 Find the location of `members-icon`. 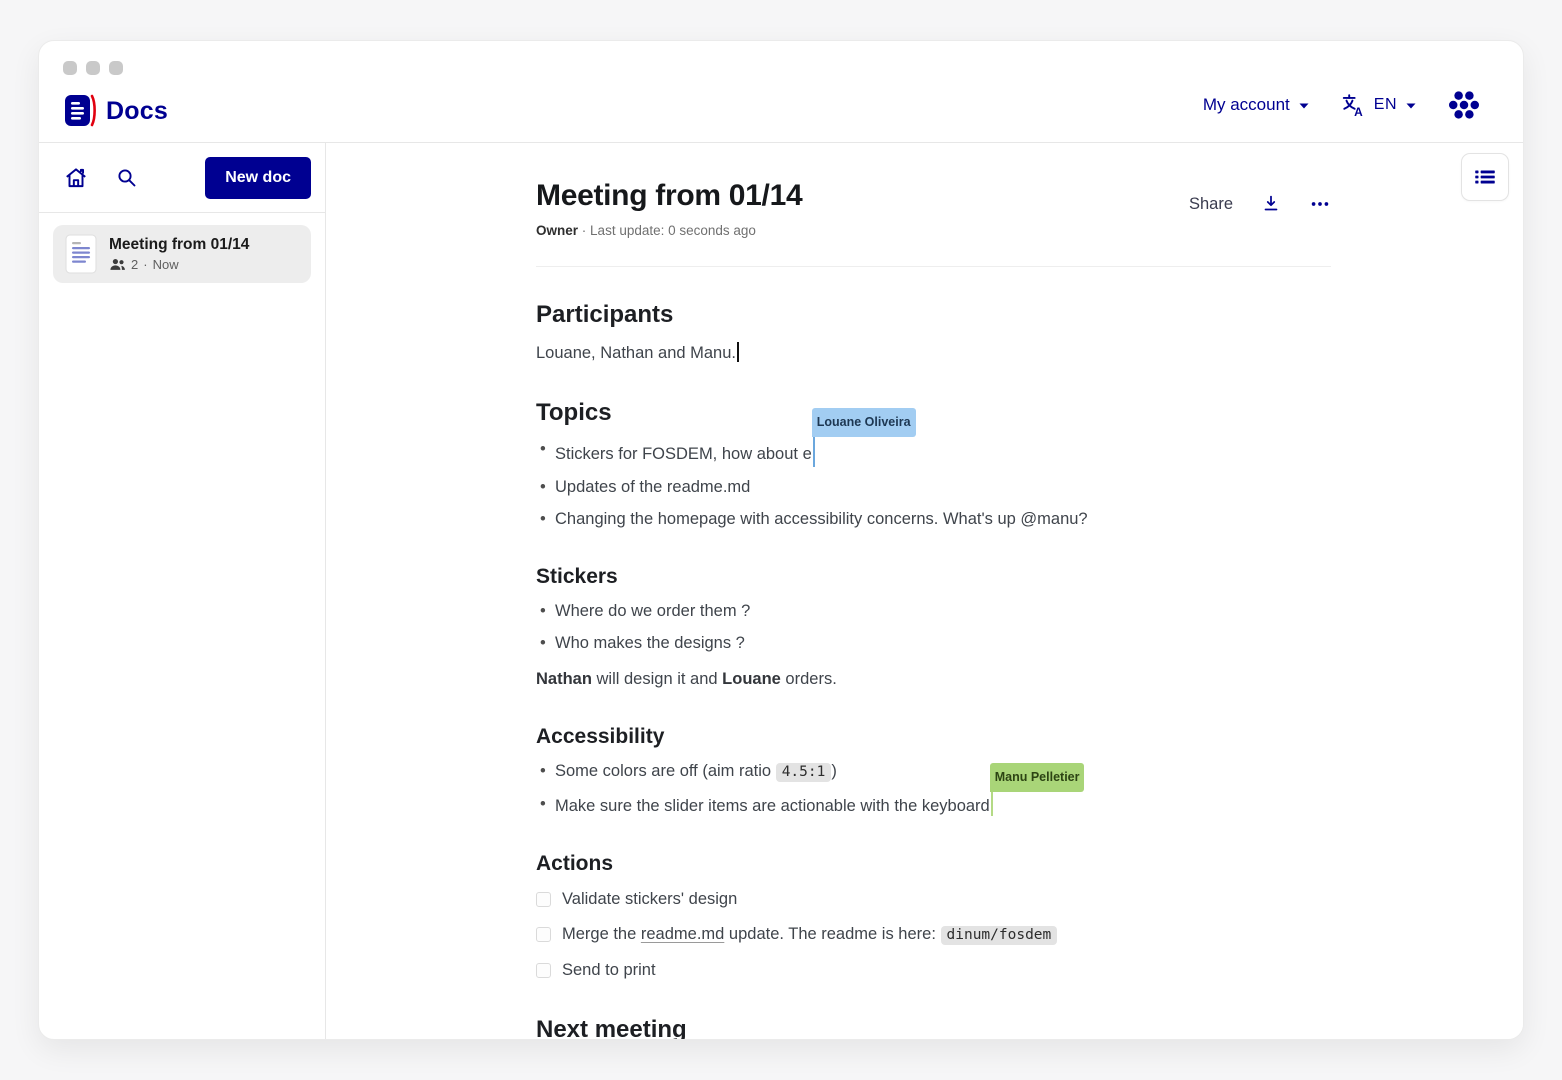

members-icon is located at coordinates (117, 264).